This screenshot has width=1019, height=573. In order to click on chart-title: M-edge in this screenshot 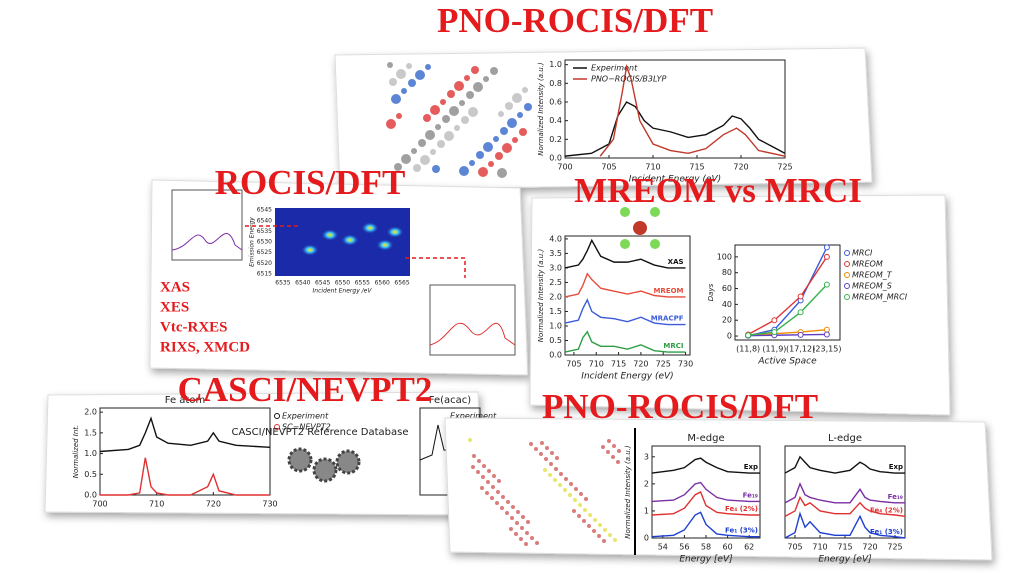, I will do `click(705, 438)`.